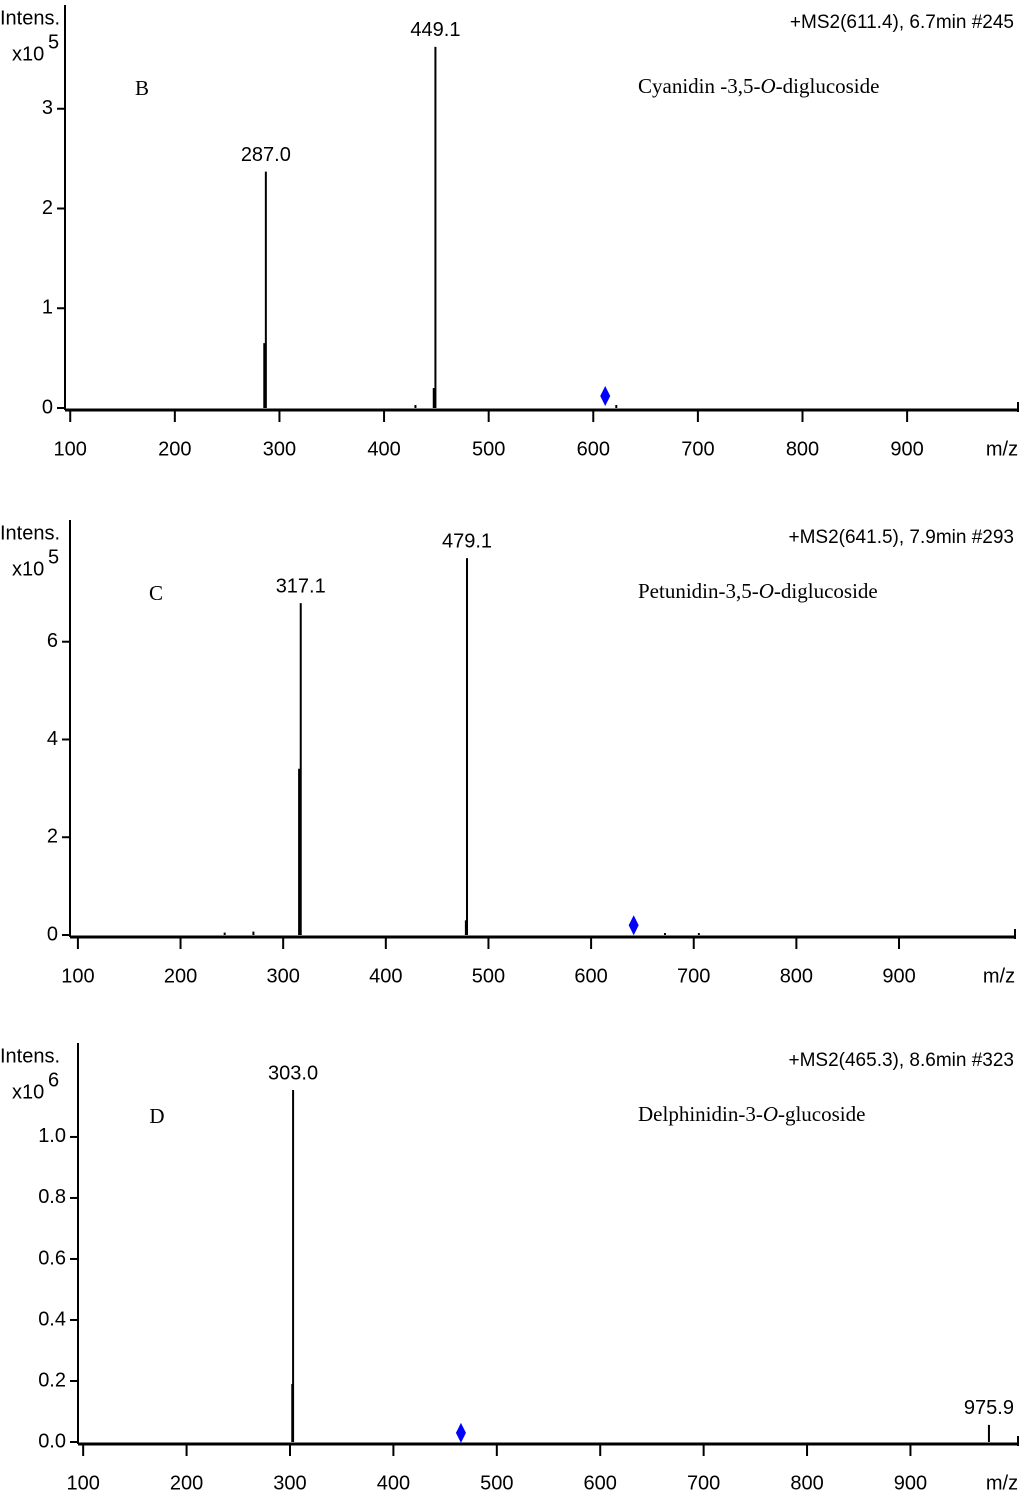  I want to click on compound-name: Delphinidin-3-O-glucoside, so click(751, 1114).